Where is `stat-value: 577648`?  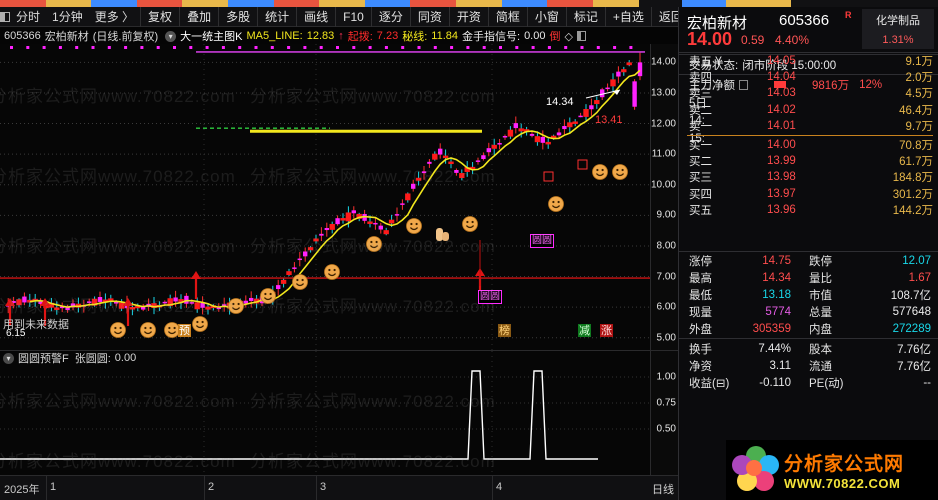
stat-value: 577648 is located at coordinates (911, 311).